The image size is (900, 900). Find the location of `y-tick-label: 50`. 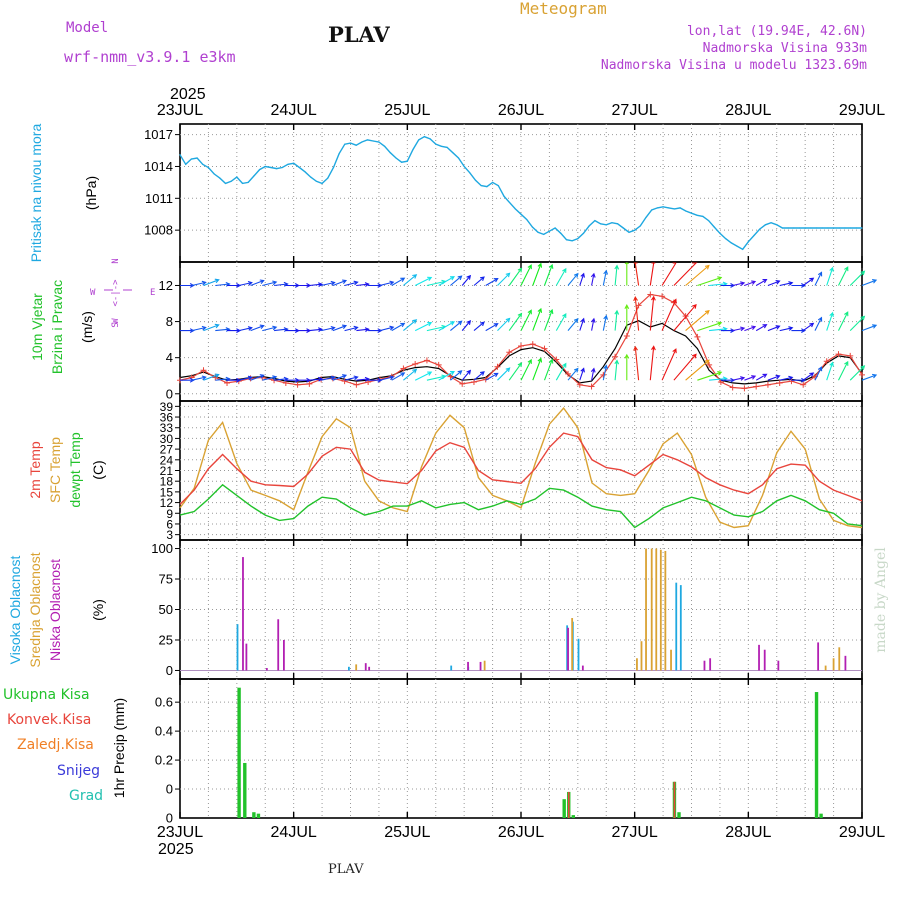

y-tick-label: 50 is located at coordinates (166, 609).